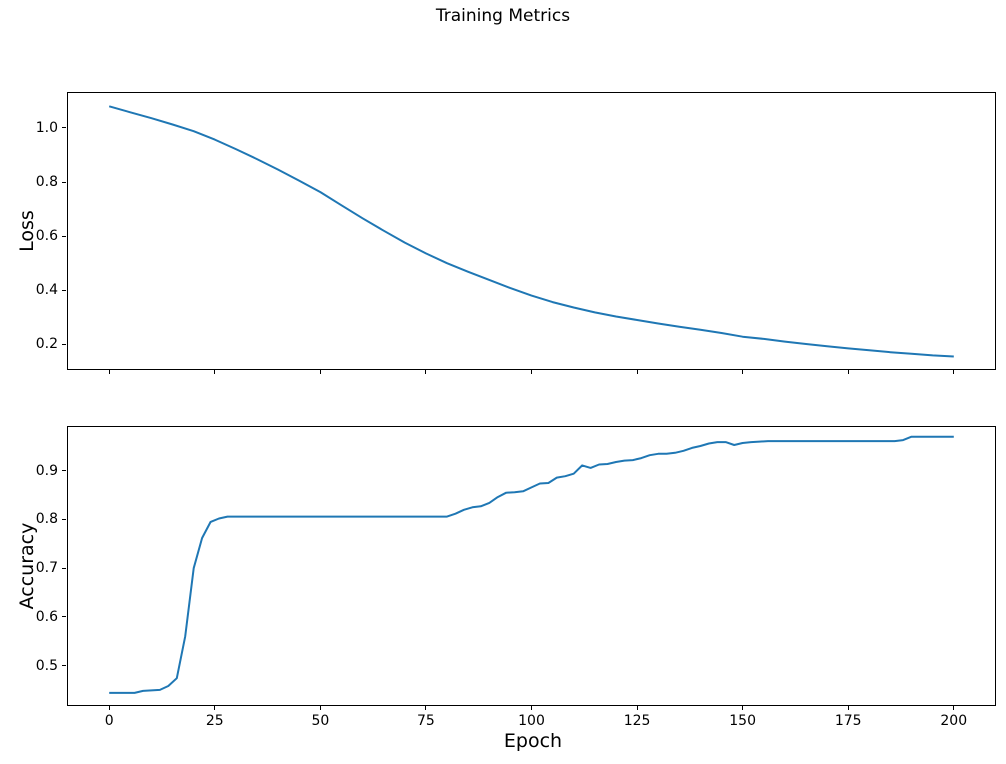  Describe the element at coordinates (214, 721) in the screenshot. I see `accuracy-x-tick-label: 25` at that location.